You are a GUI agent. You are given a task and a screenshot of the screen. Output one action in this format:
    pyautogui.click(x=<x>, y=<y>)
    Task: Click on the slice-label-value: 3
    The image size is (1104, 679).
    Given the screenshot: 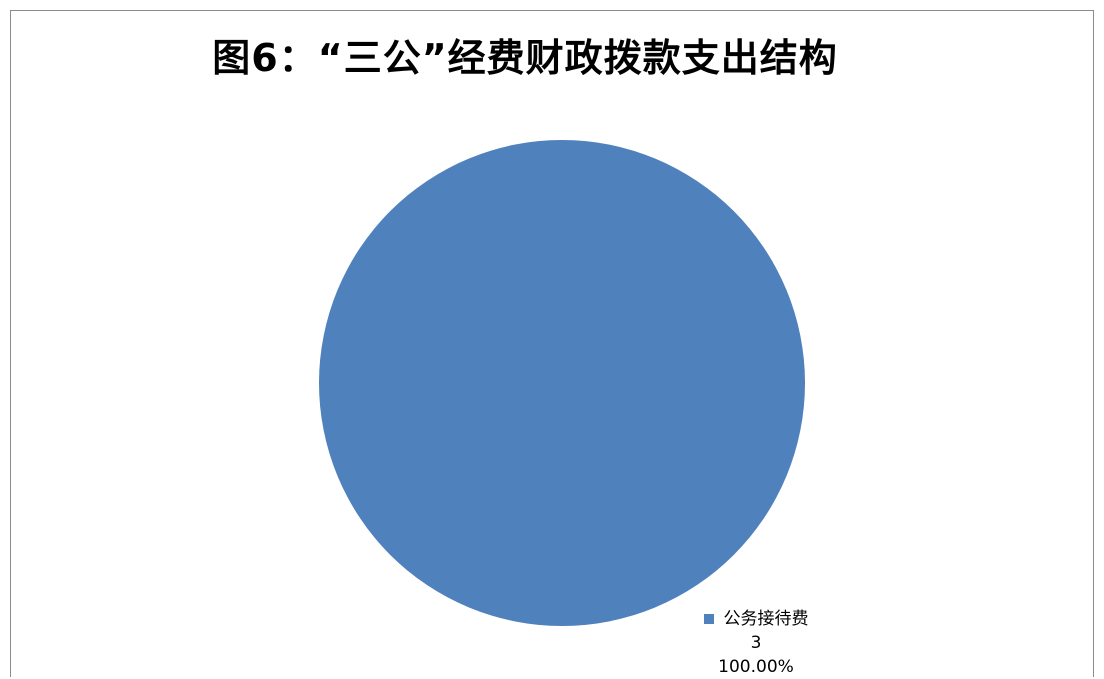 What is the action you would take?
    pyautogui.click(x=756, y=643)
    